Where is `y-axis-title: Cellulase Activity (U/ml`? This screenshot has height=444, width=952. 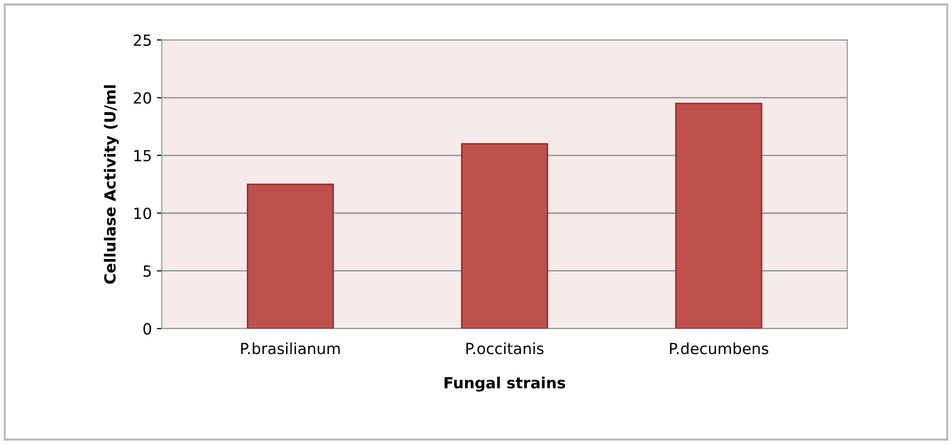
y-axis-title: Cellulase Activity (U/ml is located at coordinates (111, 184).